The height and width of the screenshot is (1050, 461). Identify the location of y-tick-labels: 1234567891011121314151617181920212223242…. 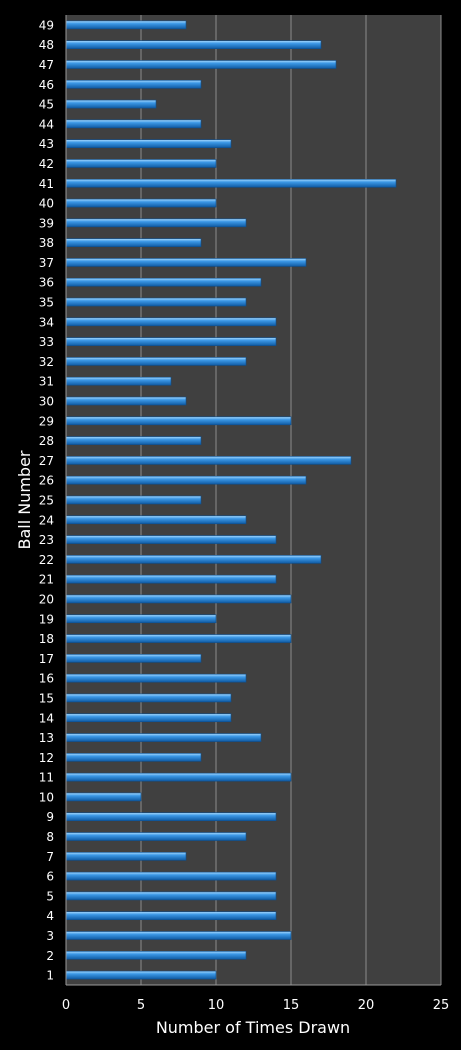
(46, 500).